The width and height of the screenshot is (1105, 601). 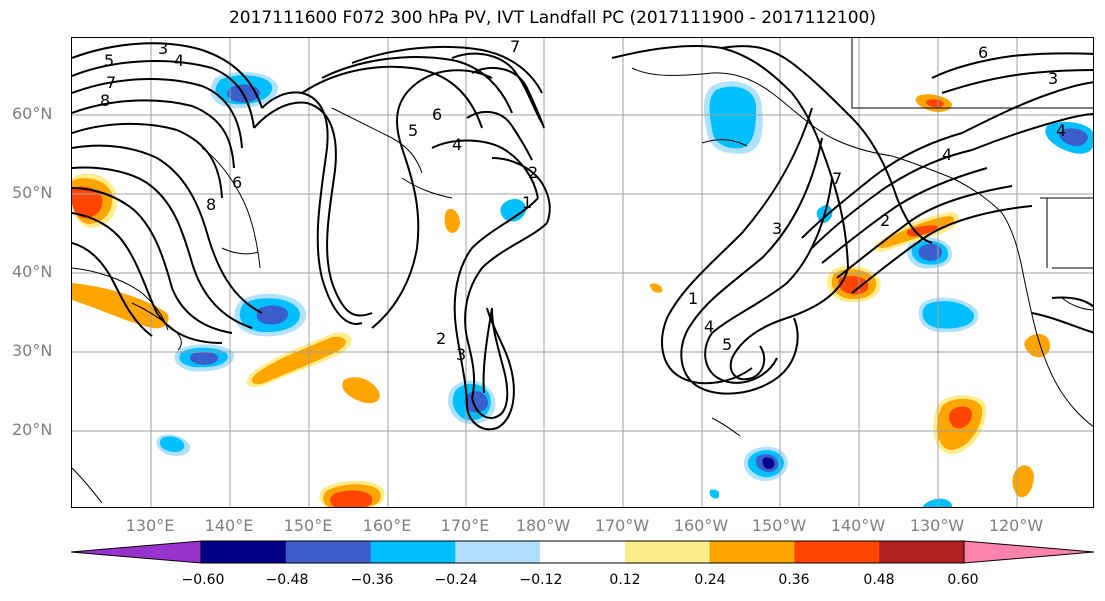 I want to click on lat-label-50n: 50°N, so click(x=32, y=192).